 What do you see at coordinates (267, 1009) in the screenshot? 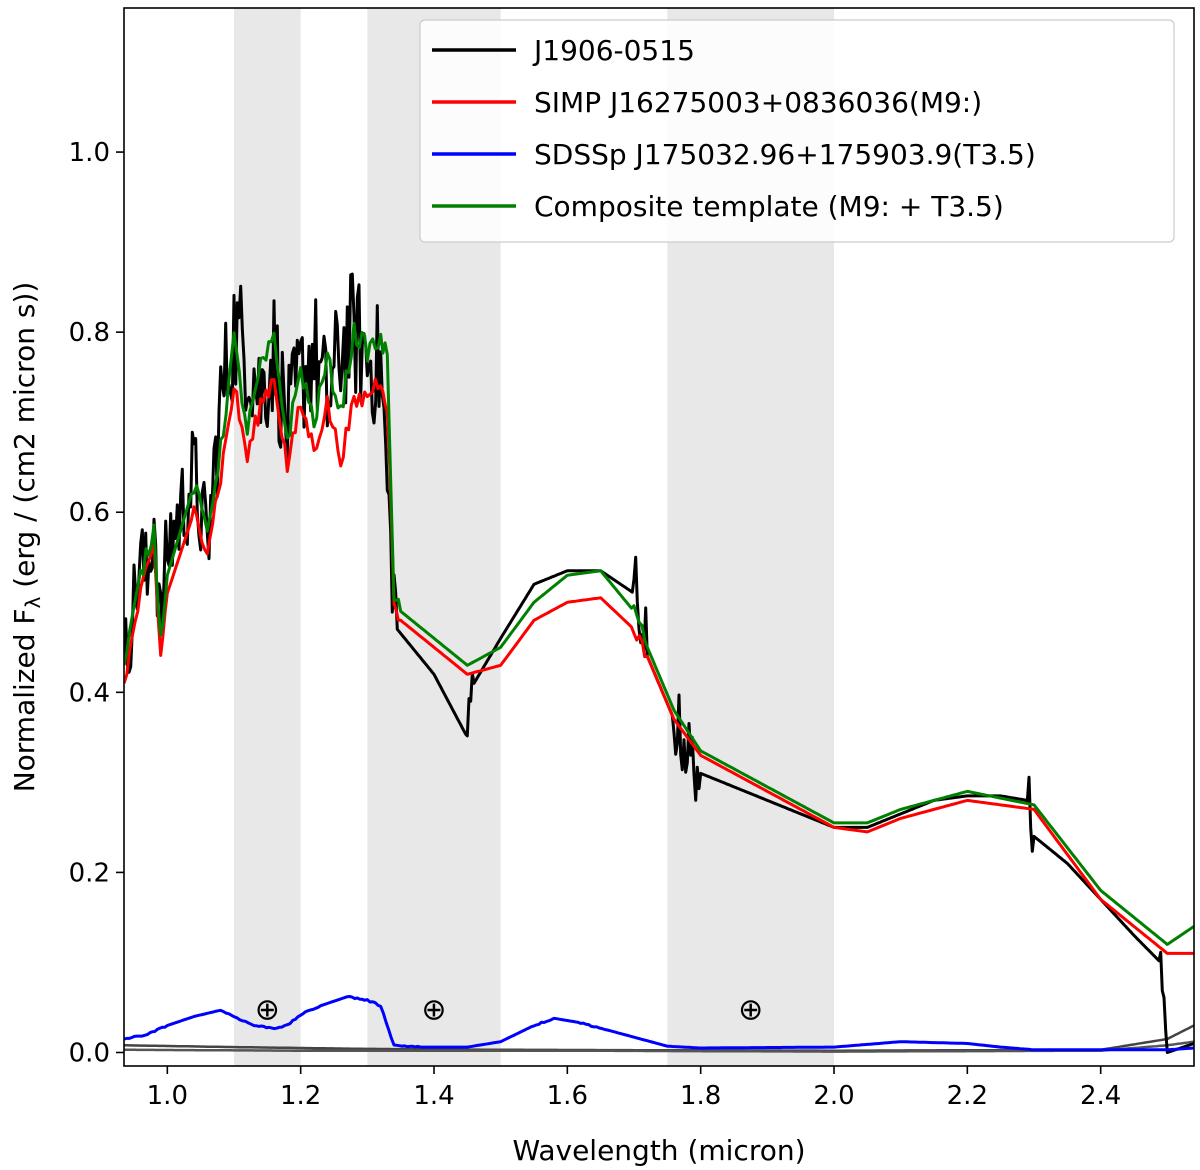
I see `earth-symbol-1: ⊕` at bounding box center [267, 1009].